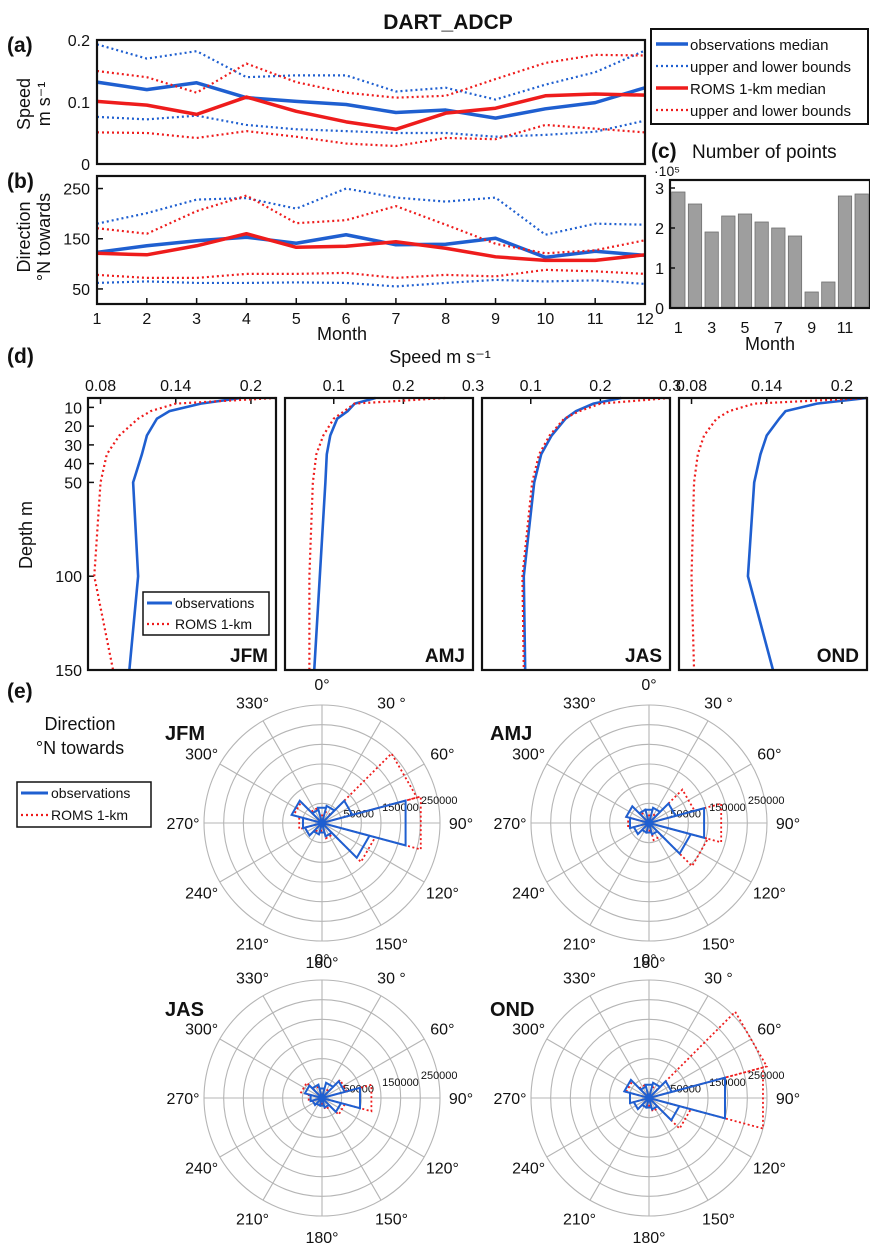  Describe the element at coordinates (182, 1099) in the screenshot. I see `panel-e-JAS-angle-label: 270°` at that location.